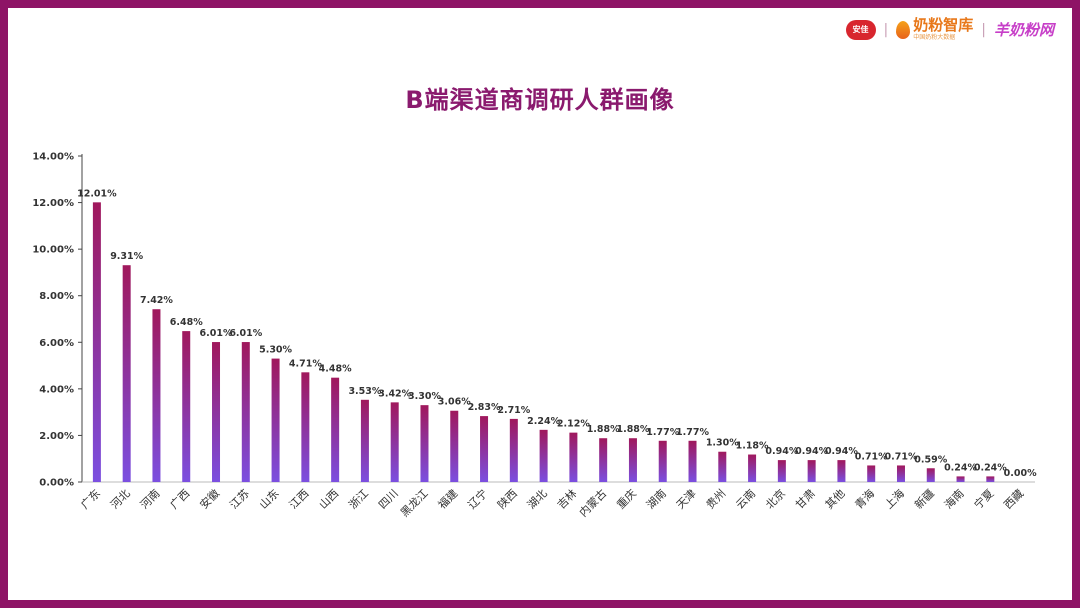  What do you see at coordinates (722, 443) in the screenshot?
I see `data-label: 1.30%` at bounding box center [722, 443].